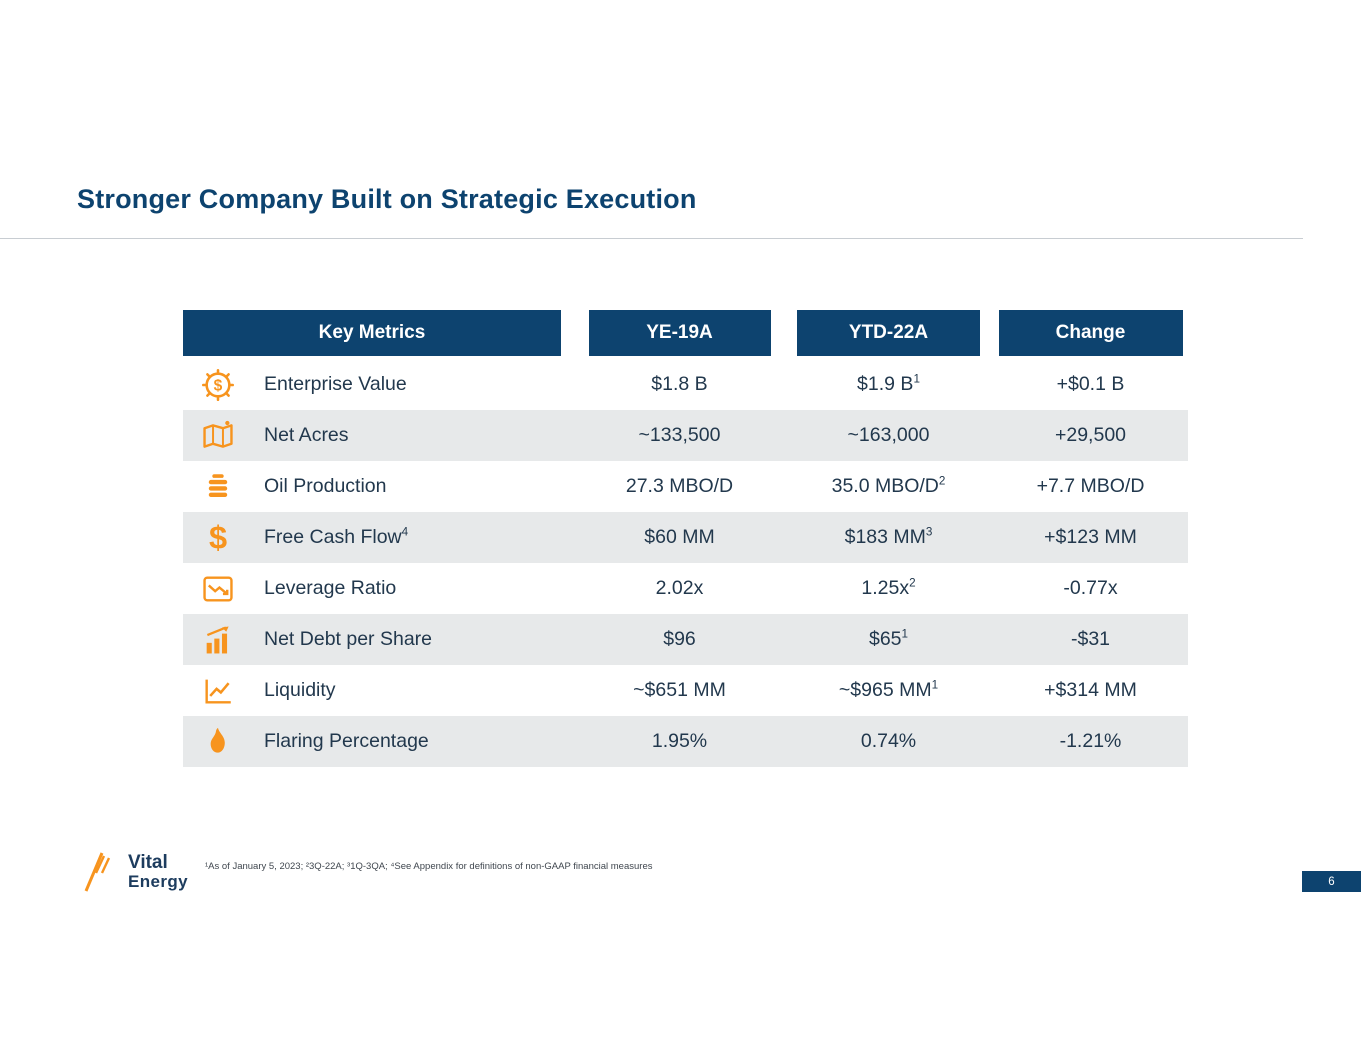  What do you see at coordinates (148, 863) in the screenshot?
I see `logo-line1: Vital` at bounding box center [148, 863].